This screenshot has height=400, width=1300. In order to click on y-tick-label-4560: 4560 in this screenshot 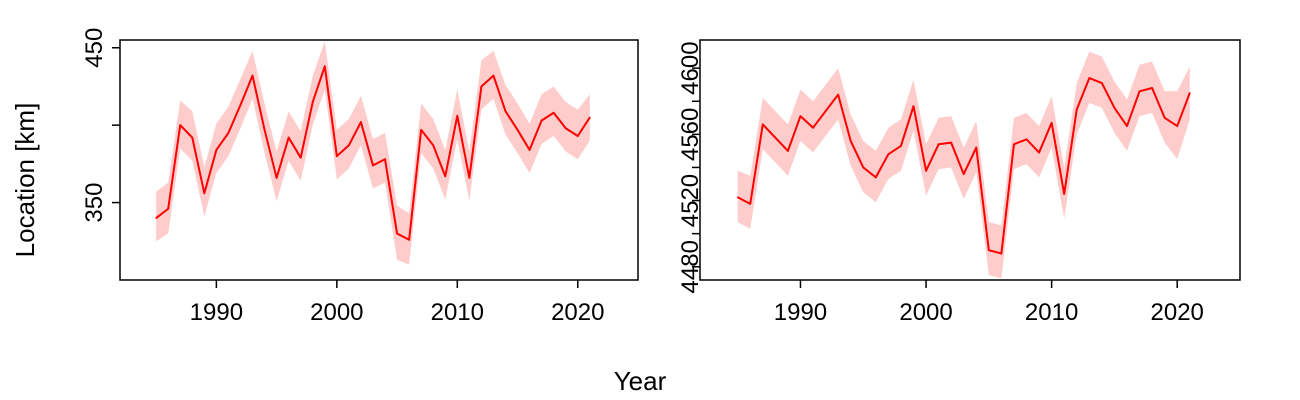, I will do `click(690, 134)`.